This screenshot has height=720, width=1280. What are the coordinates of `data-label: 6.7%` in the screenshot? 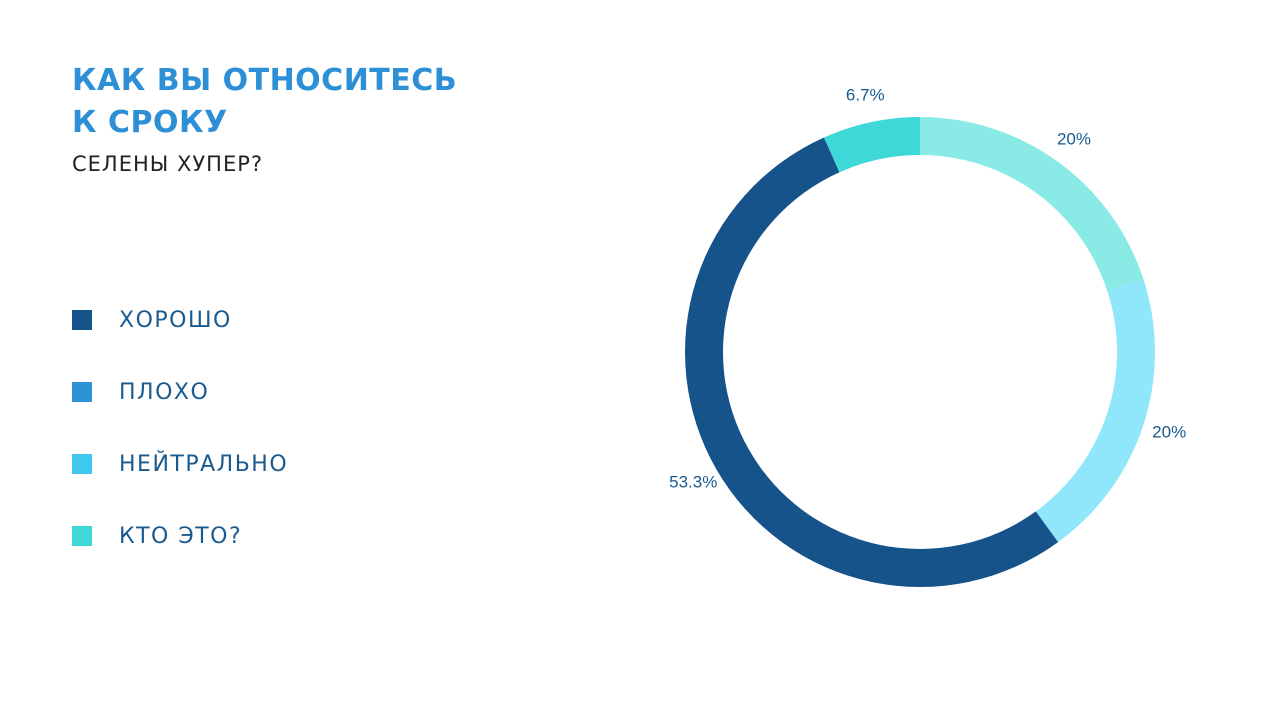 It's located at (865, 94).